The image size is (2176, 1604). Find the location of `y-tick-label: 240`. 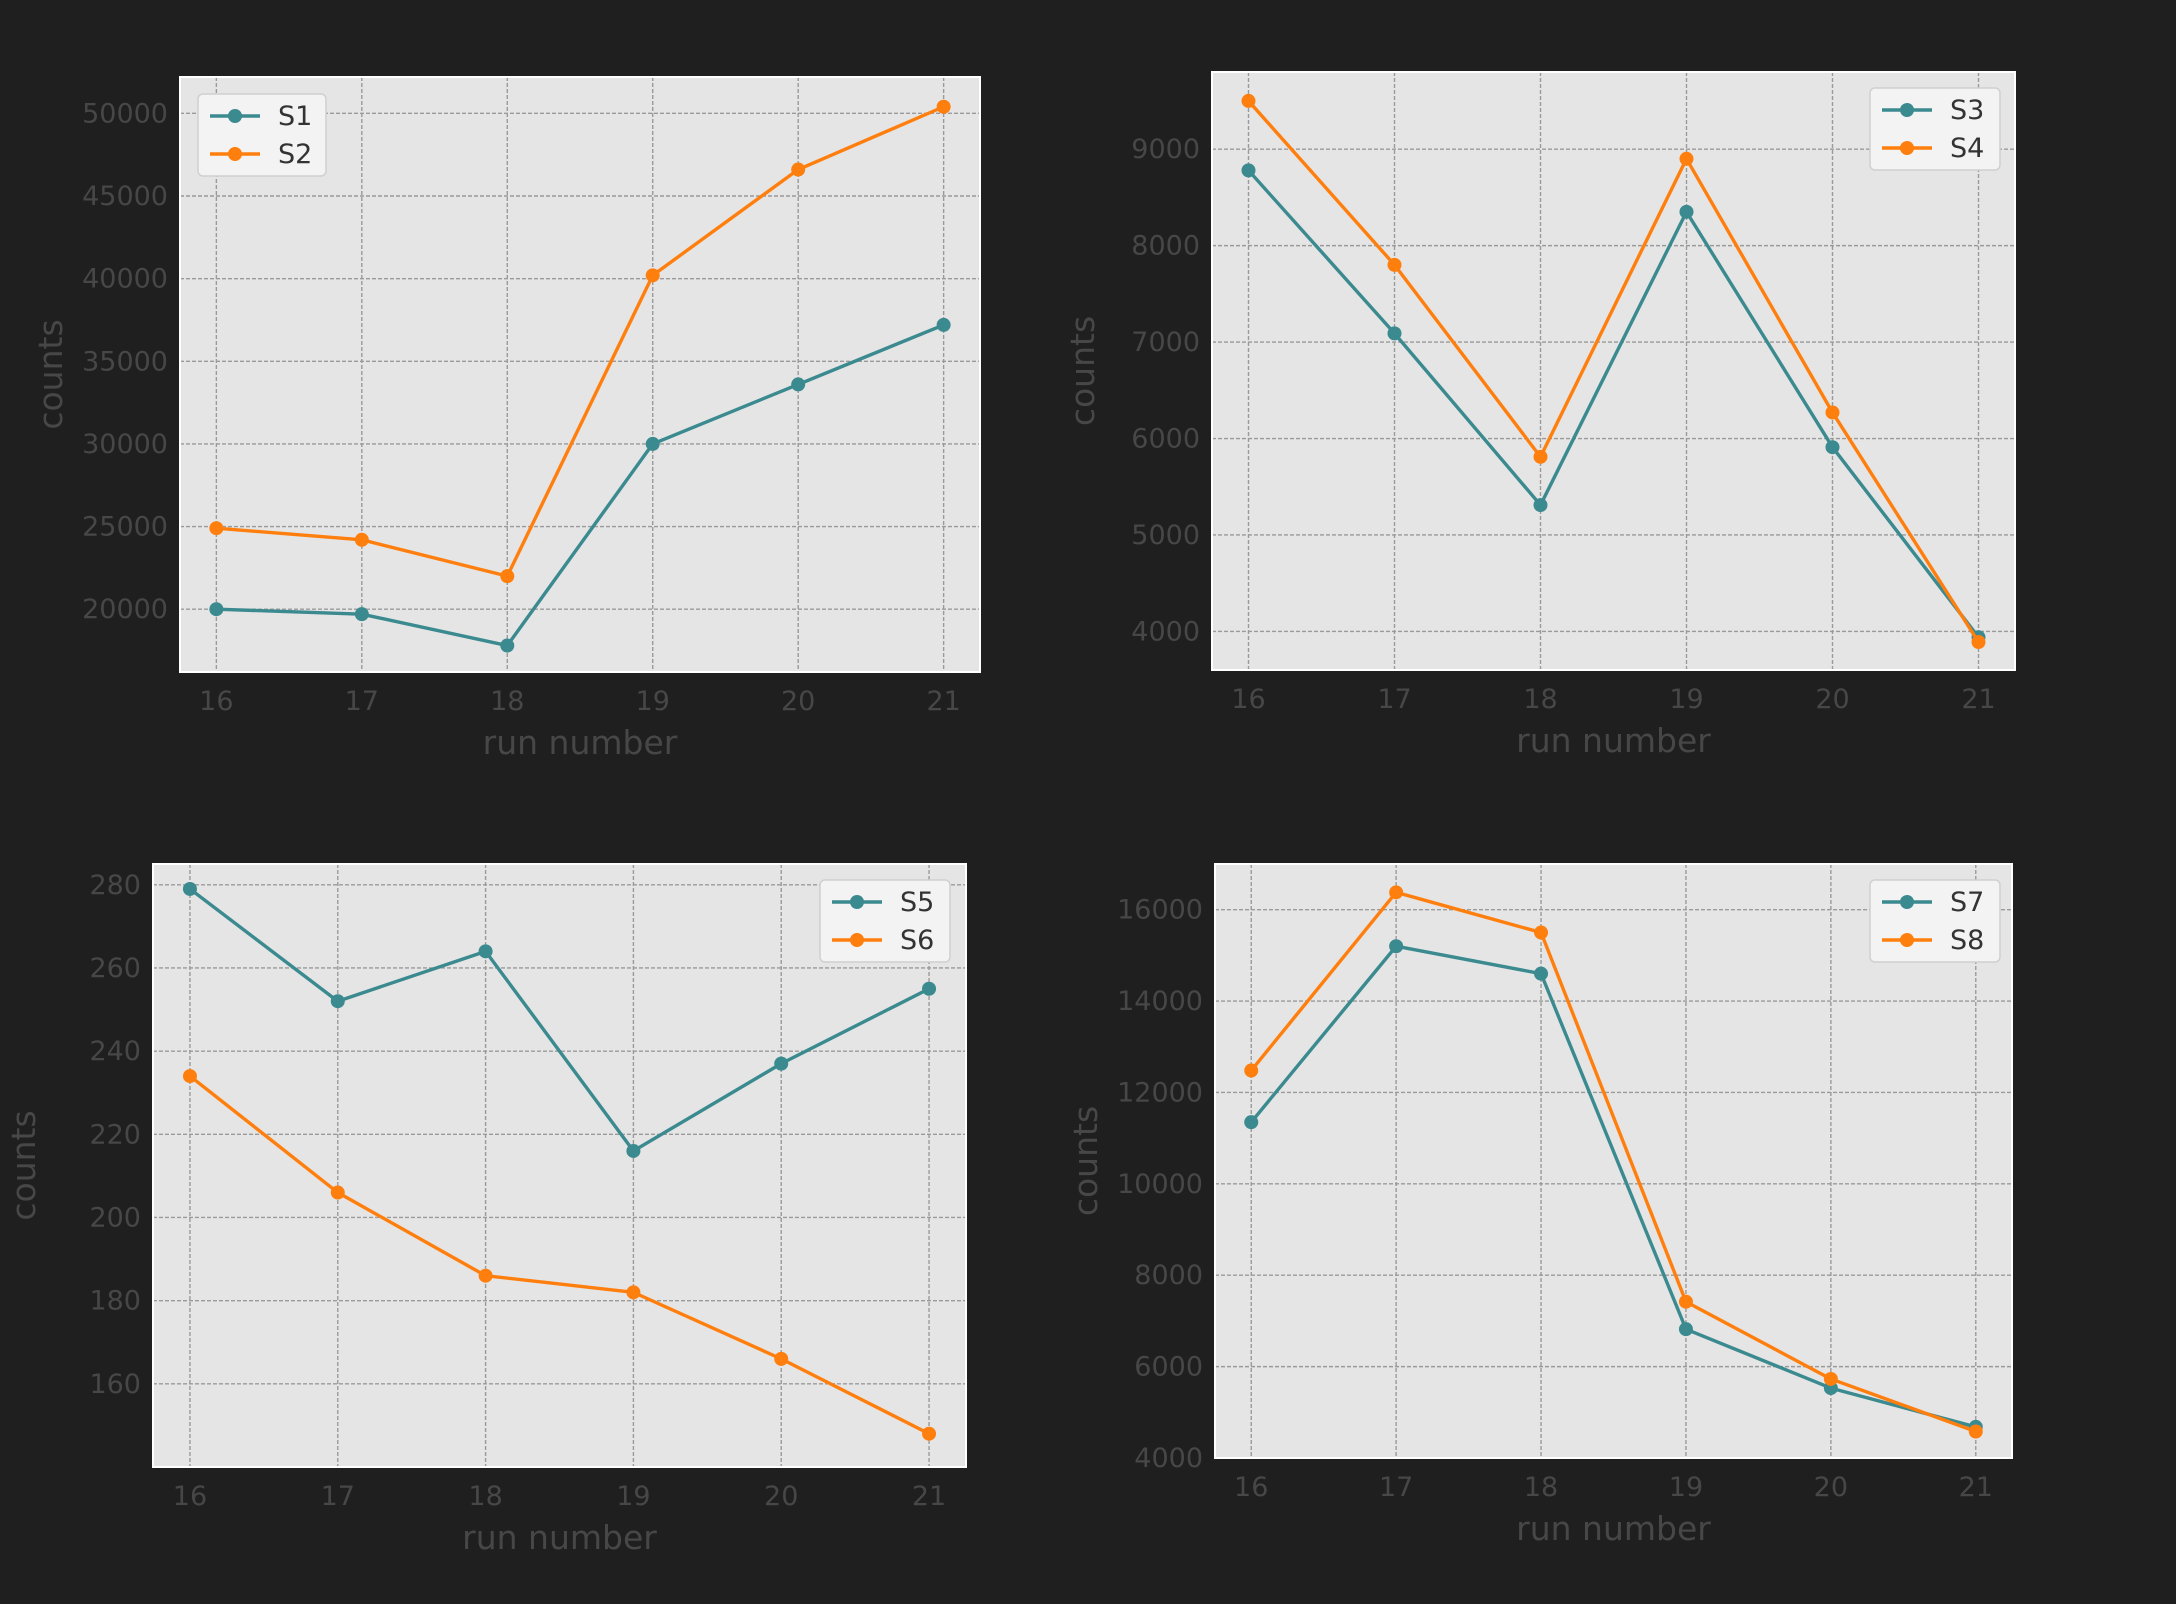

y-tick-label: 240 is located at coordinates (115, 1051).